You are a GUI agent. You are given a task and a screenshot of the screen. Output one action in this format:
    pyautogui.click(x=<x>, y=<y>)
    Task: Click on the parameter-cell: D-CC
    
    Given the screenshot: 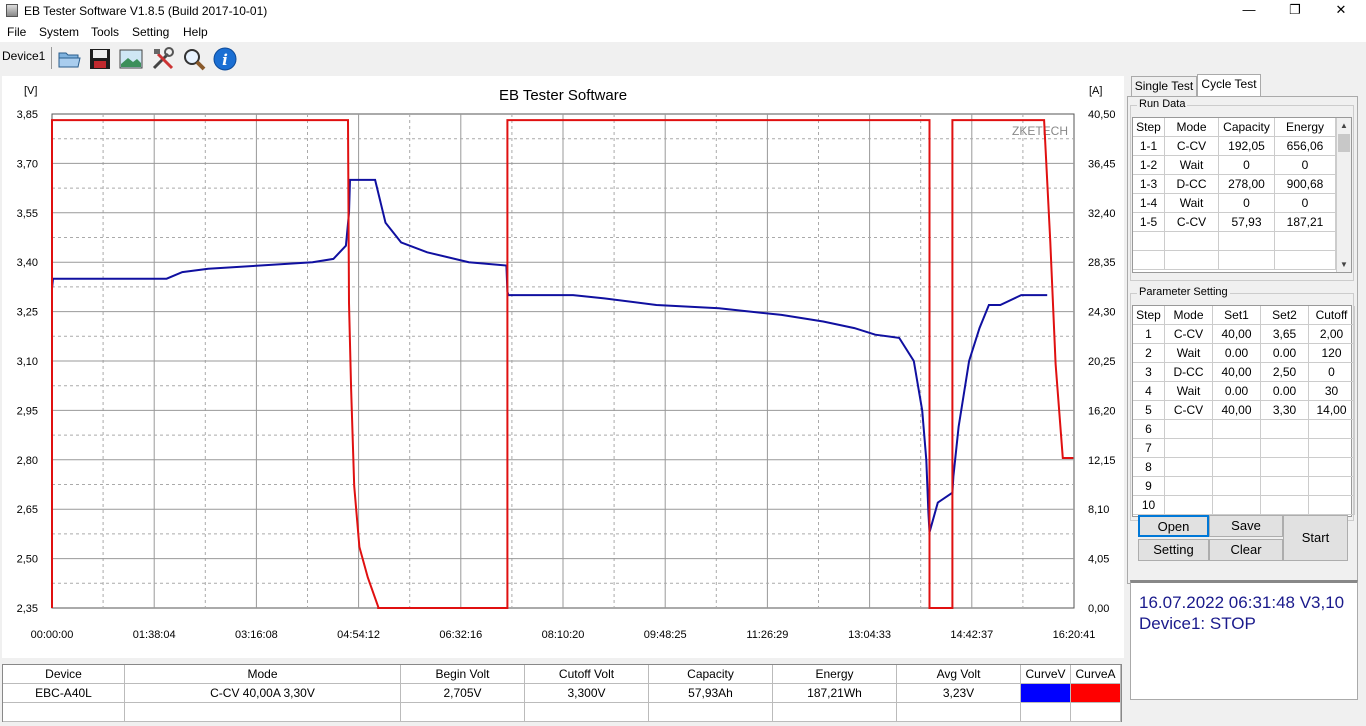 What is the action you would take?
    pyautogui.click(x=1189, y=372)
    